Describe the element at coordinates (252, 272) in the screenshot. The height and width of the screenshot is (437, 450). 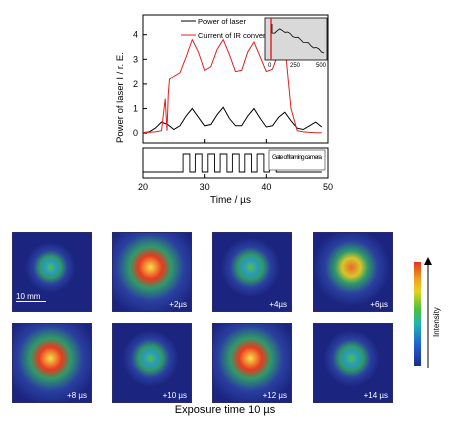
I see `camera-frame-3: +4µs` at that location.